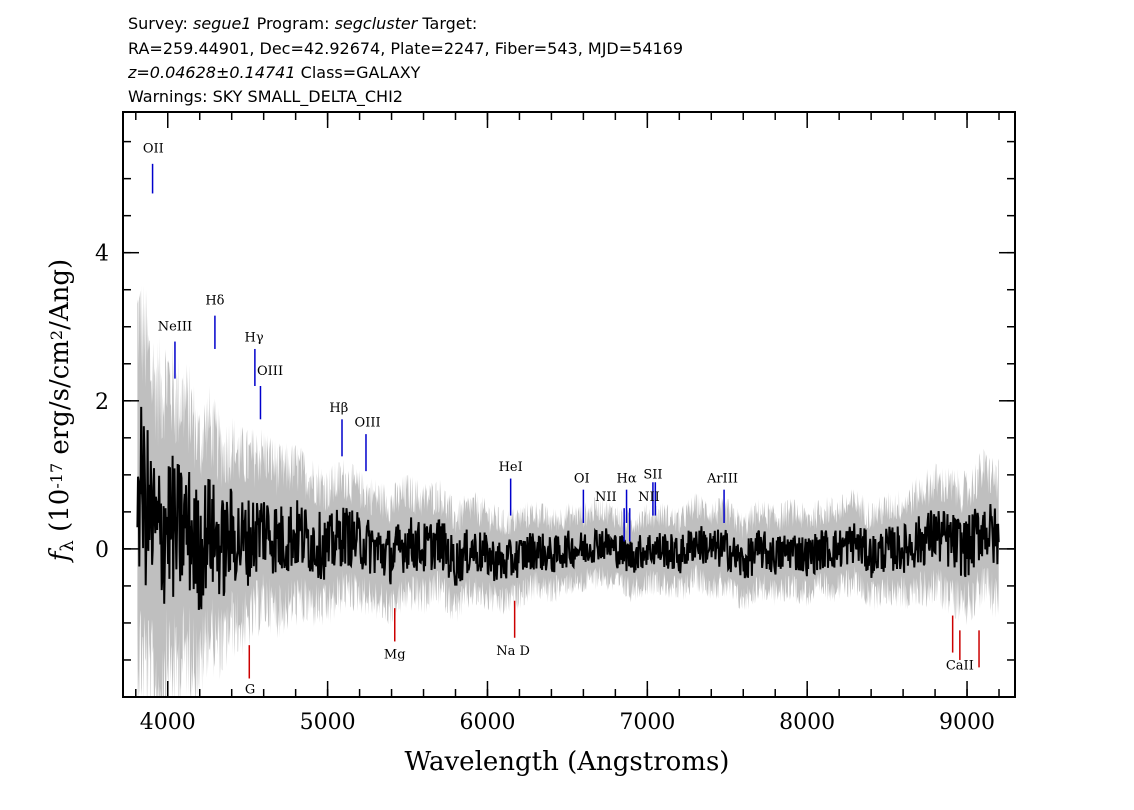 The image size is (1134, 810). Describe the element at coordinates (250, 689) in the screenshot. I see `spectral-line-label: G` at that location.